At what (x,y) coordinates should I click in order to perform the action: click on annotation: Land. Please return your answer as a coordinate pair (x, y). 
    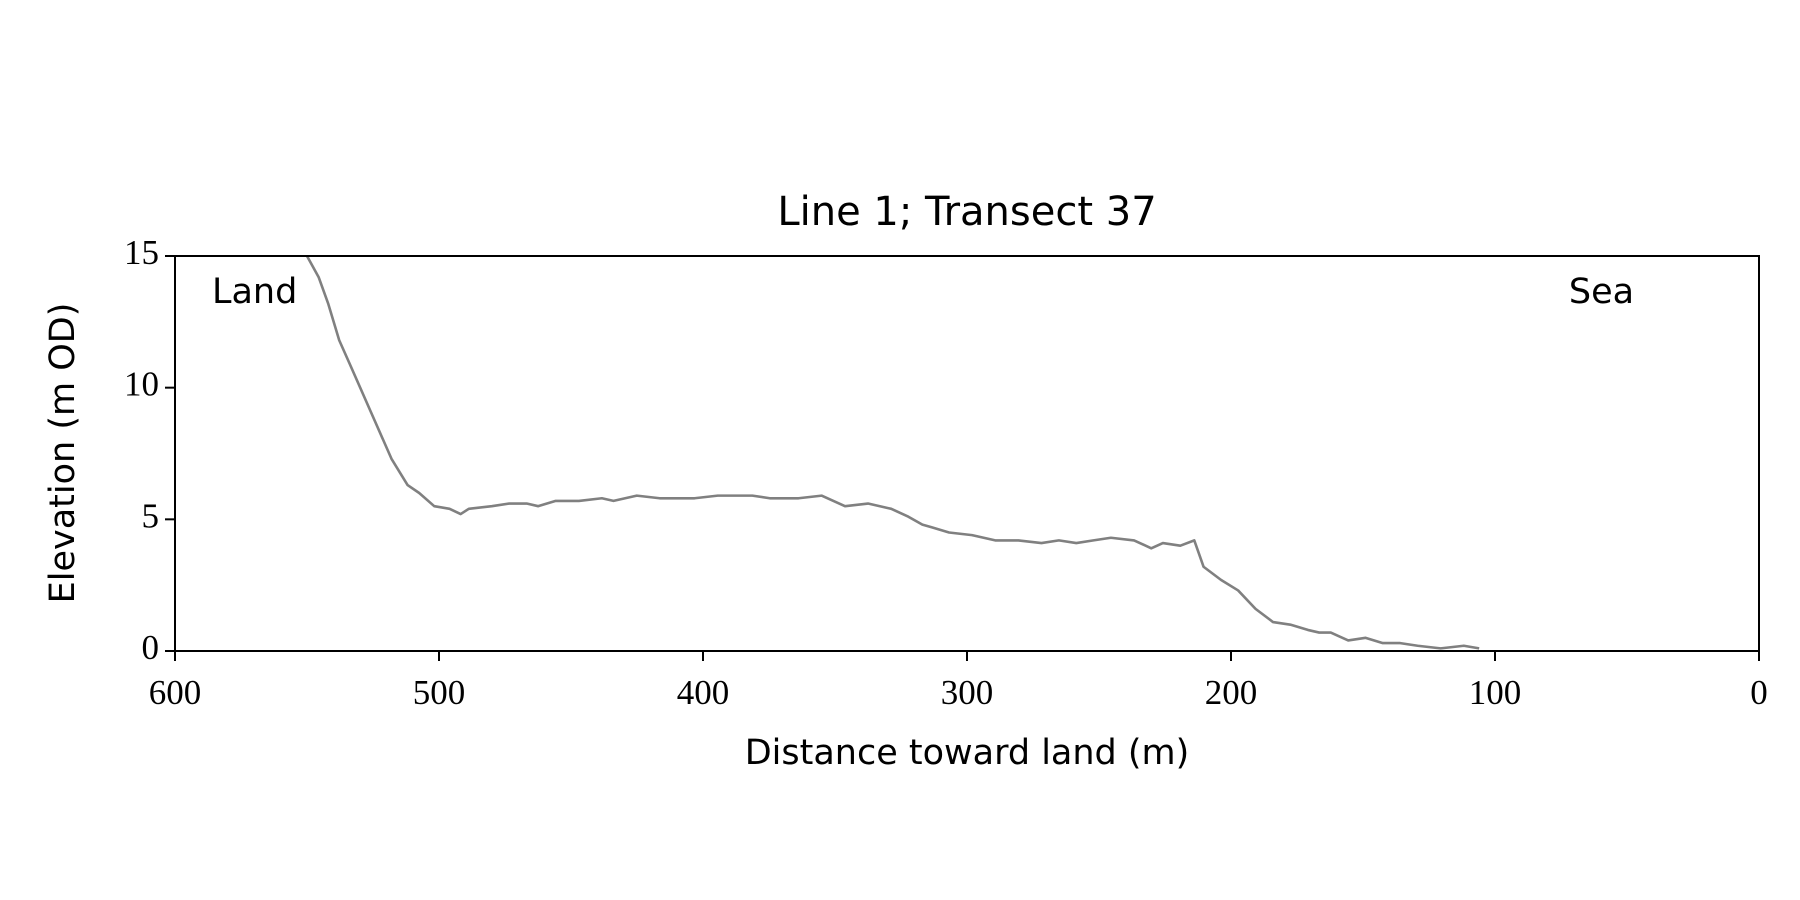
    Looking at the image, I should click on (254, 292).